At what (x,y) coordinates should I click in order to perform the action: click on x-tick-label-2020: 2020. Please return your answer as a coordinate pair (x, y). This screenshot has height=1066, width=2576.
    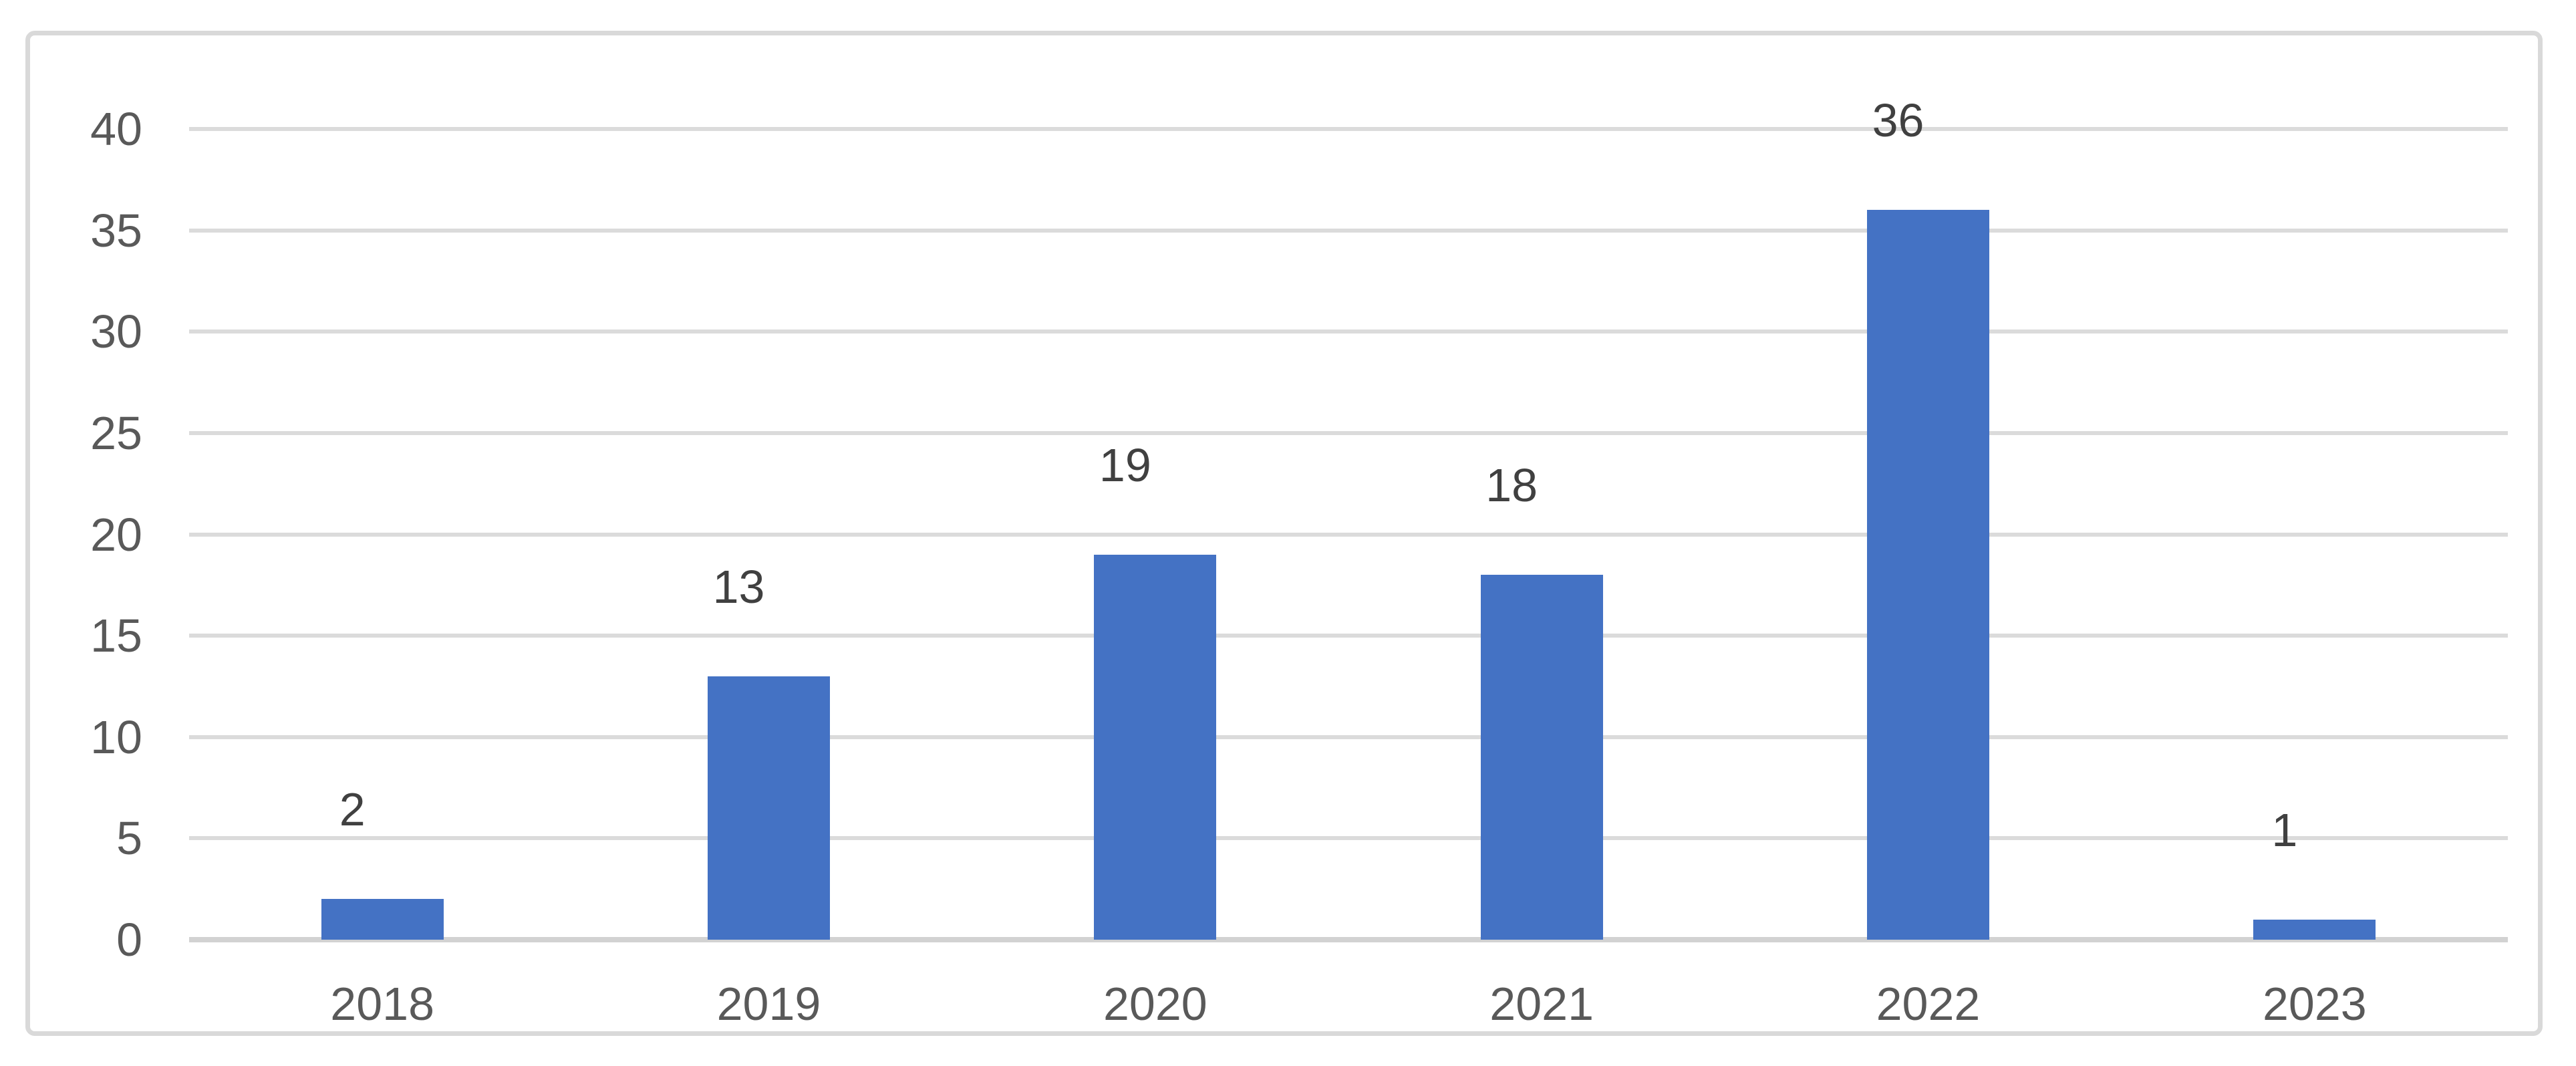
    Looking at the image, I should click on (1155, 1004).